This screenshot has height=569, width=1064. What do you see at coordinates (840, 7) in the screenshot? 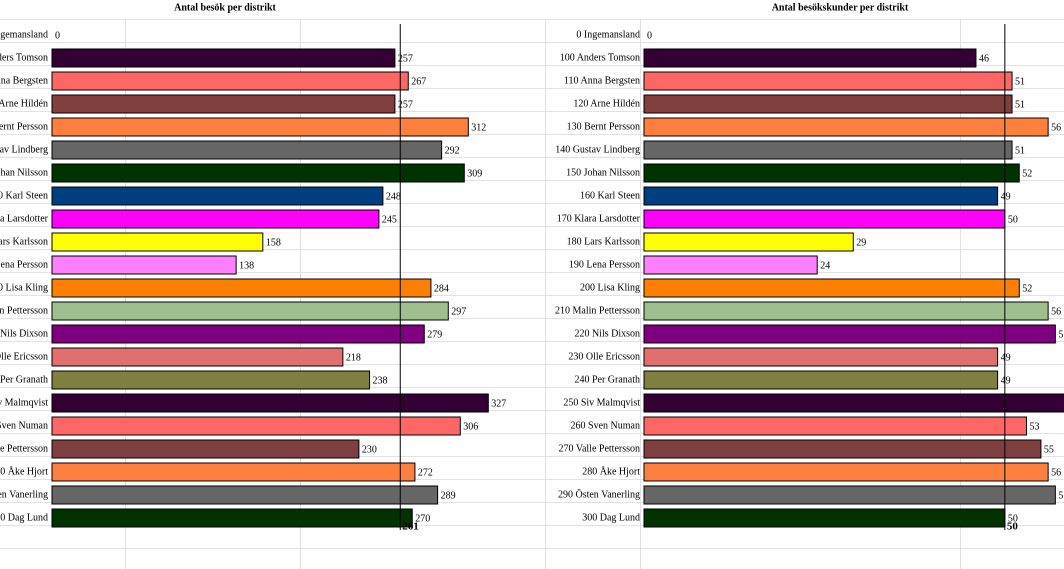
I see `chart-title: Antal besökskunder per distrikt` at bounding box center [840, 7].